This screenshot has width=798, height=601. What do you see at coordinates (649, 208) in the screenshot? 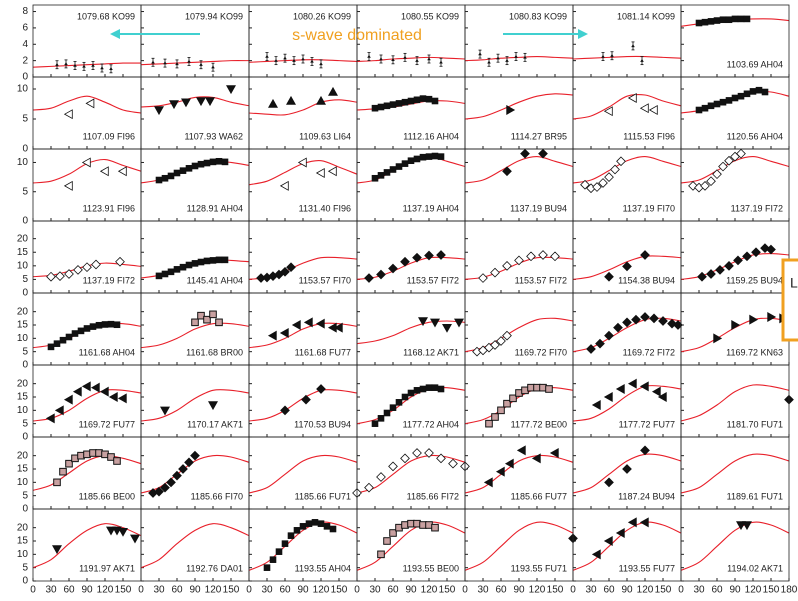
I see `panel-label: 1137.19 FI70` at bounding box center [649, 208].